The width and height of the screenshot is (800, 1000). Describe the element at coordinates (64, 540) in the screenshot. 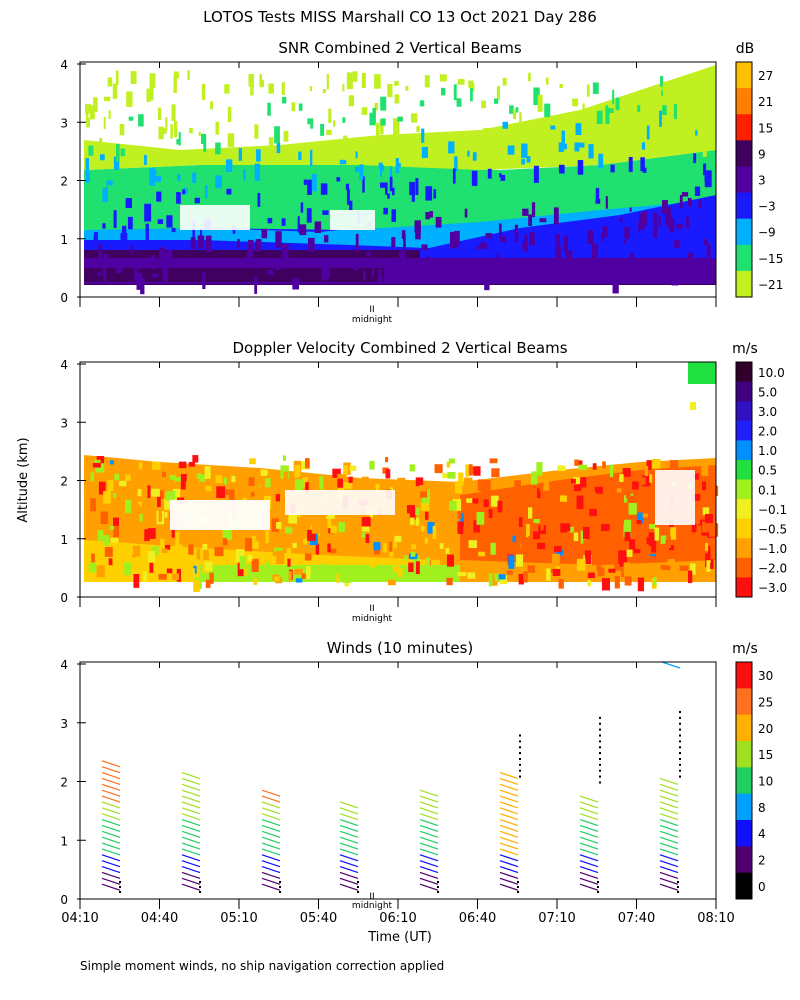

I see `y-tick-label: 1` at that location.